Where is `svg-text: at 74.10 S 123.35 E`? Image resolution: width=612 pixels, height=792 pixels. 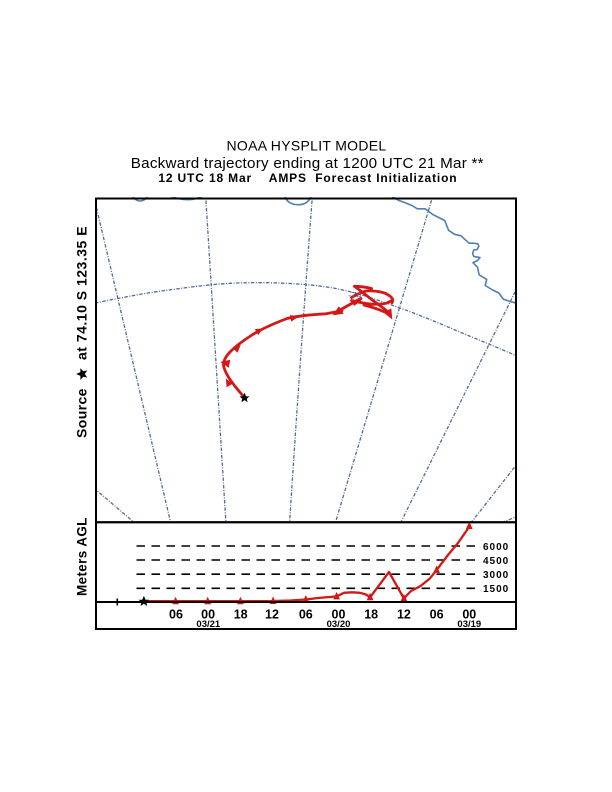
svg-text: at 74.10 S 123.35 E is located at coordinates (82, 293).